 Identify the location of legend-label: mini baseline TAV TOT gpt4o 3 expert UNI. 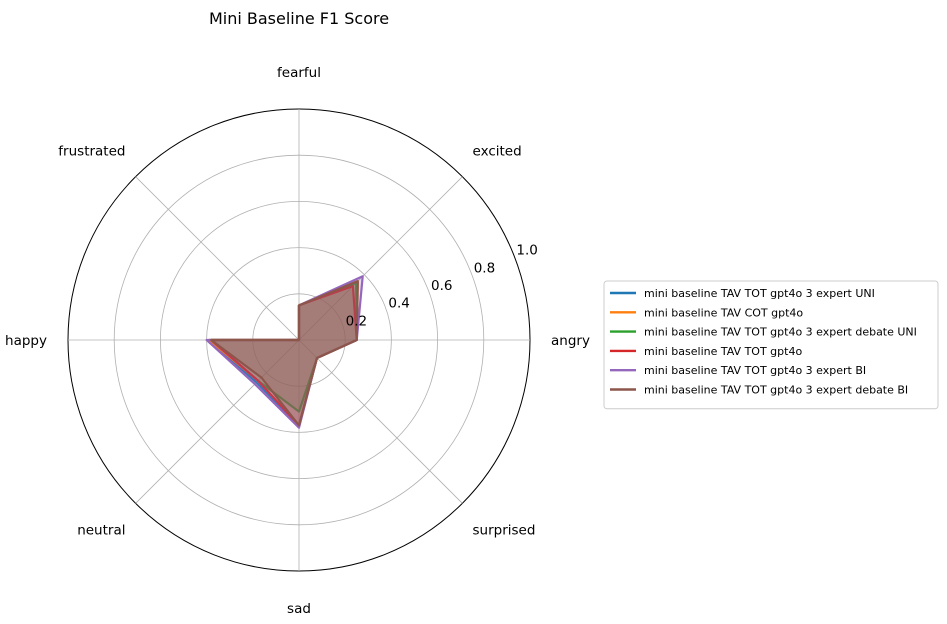
(759, 293).